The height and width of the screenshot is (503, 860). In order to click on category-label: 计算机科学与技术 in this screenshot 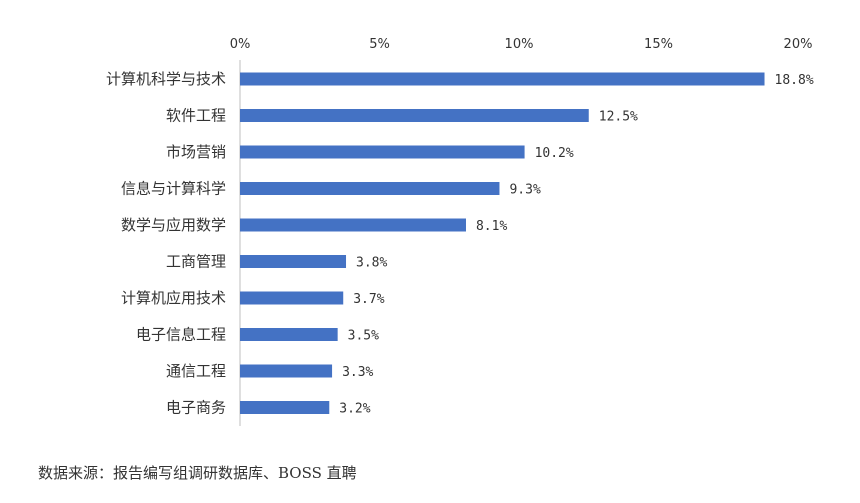, I will do `click(166, 79)`.